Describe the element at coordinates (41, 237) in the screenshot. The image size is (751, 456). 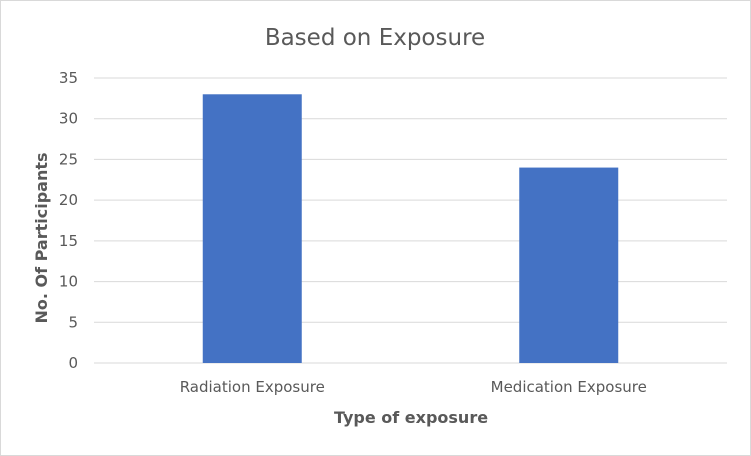
I see `y-axis-title: No. Of Participants` at that location.